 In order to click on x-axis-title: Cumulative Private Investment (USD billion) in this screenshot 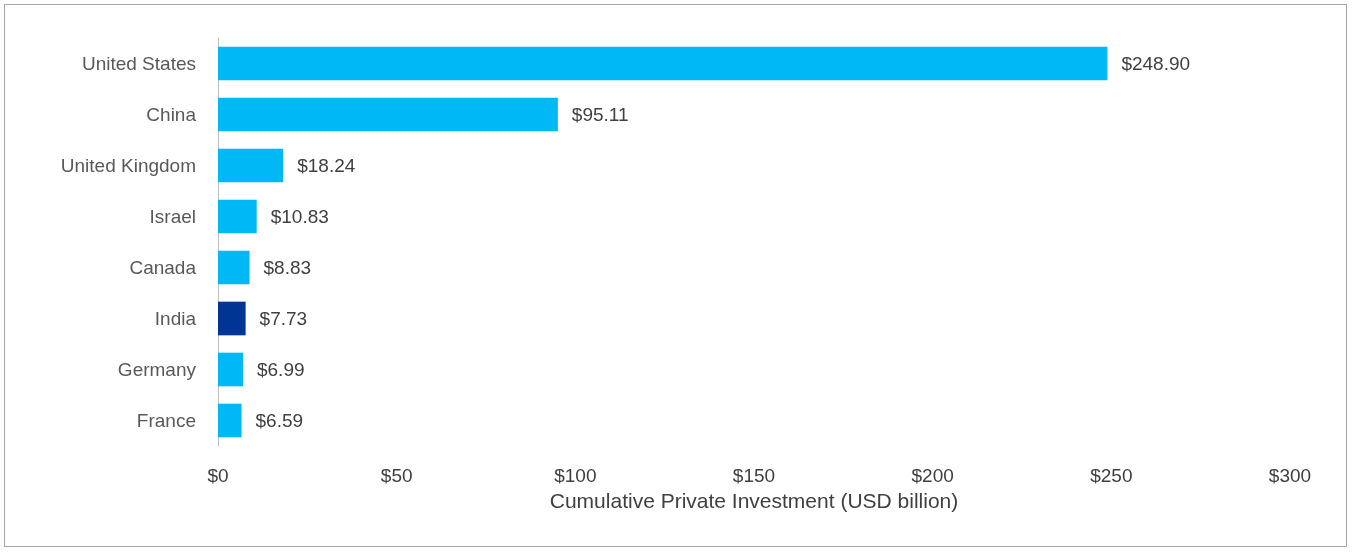, I will do `click(754, 500)`.